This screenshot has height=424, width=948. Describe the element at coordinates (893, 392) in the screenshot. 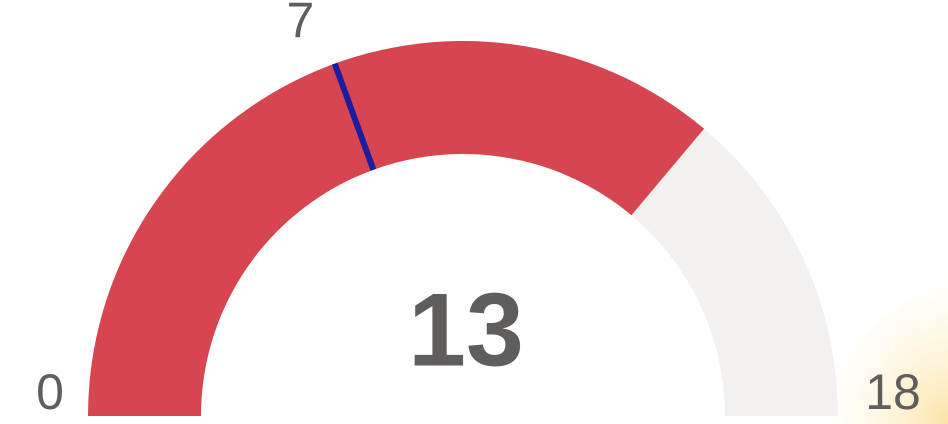

I see `max-label: 18` at that location.